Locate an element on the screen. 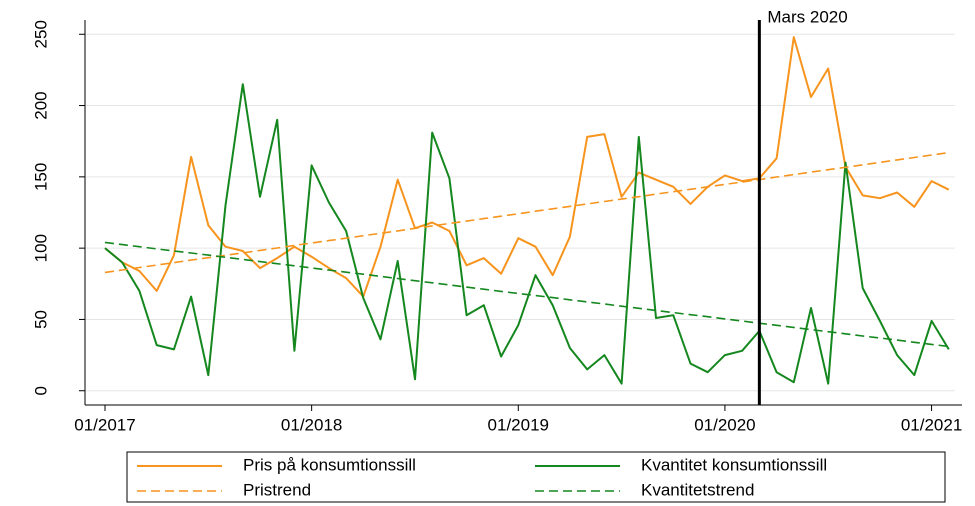 Image resolution: width=975 pixels, height=506 pixels. x-tick-label: 01/2017 is located at coordinates (104, 424).